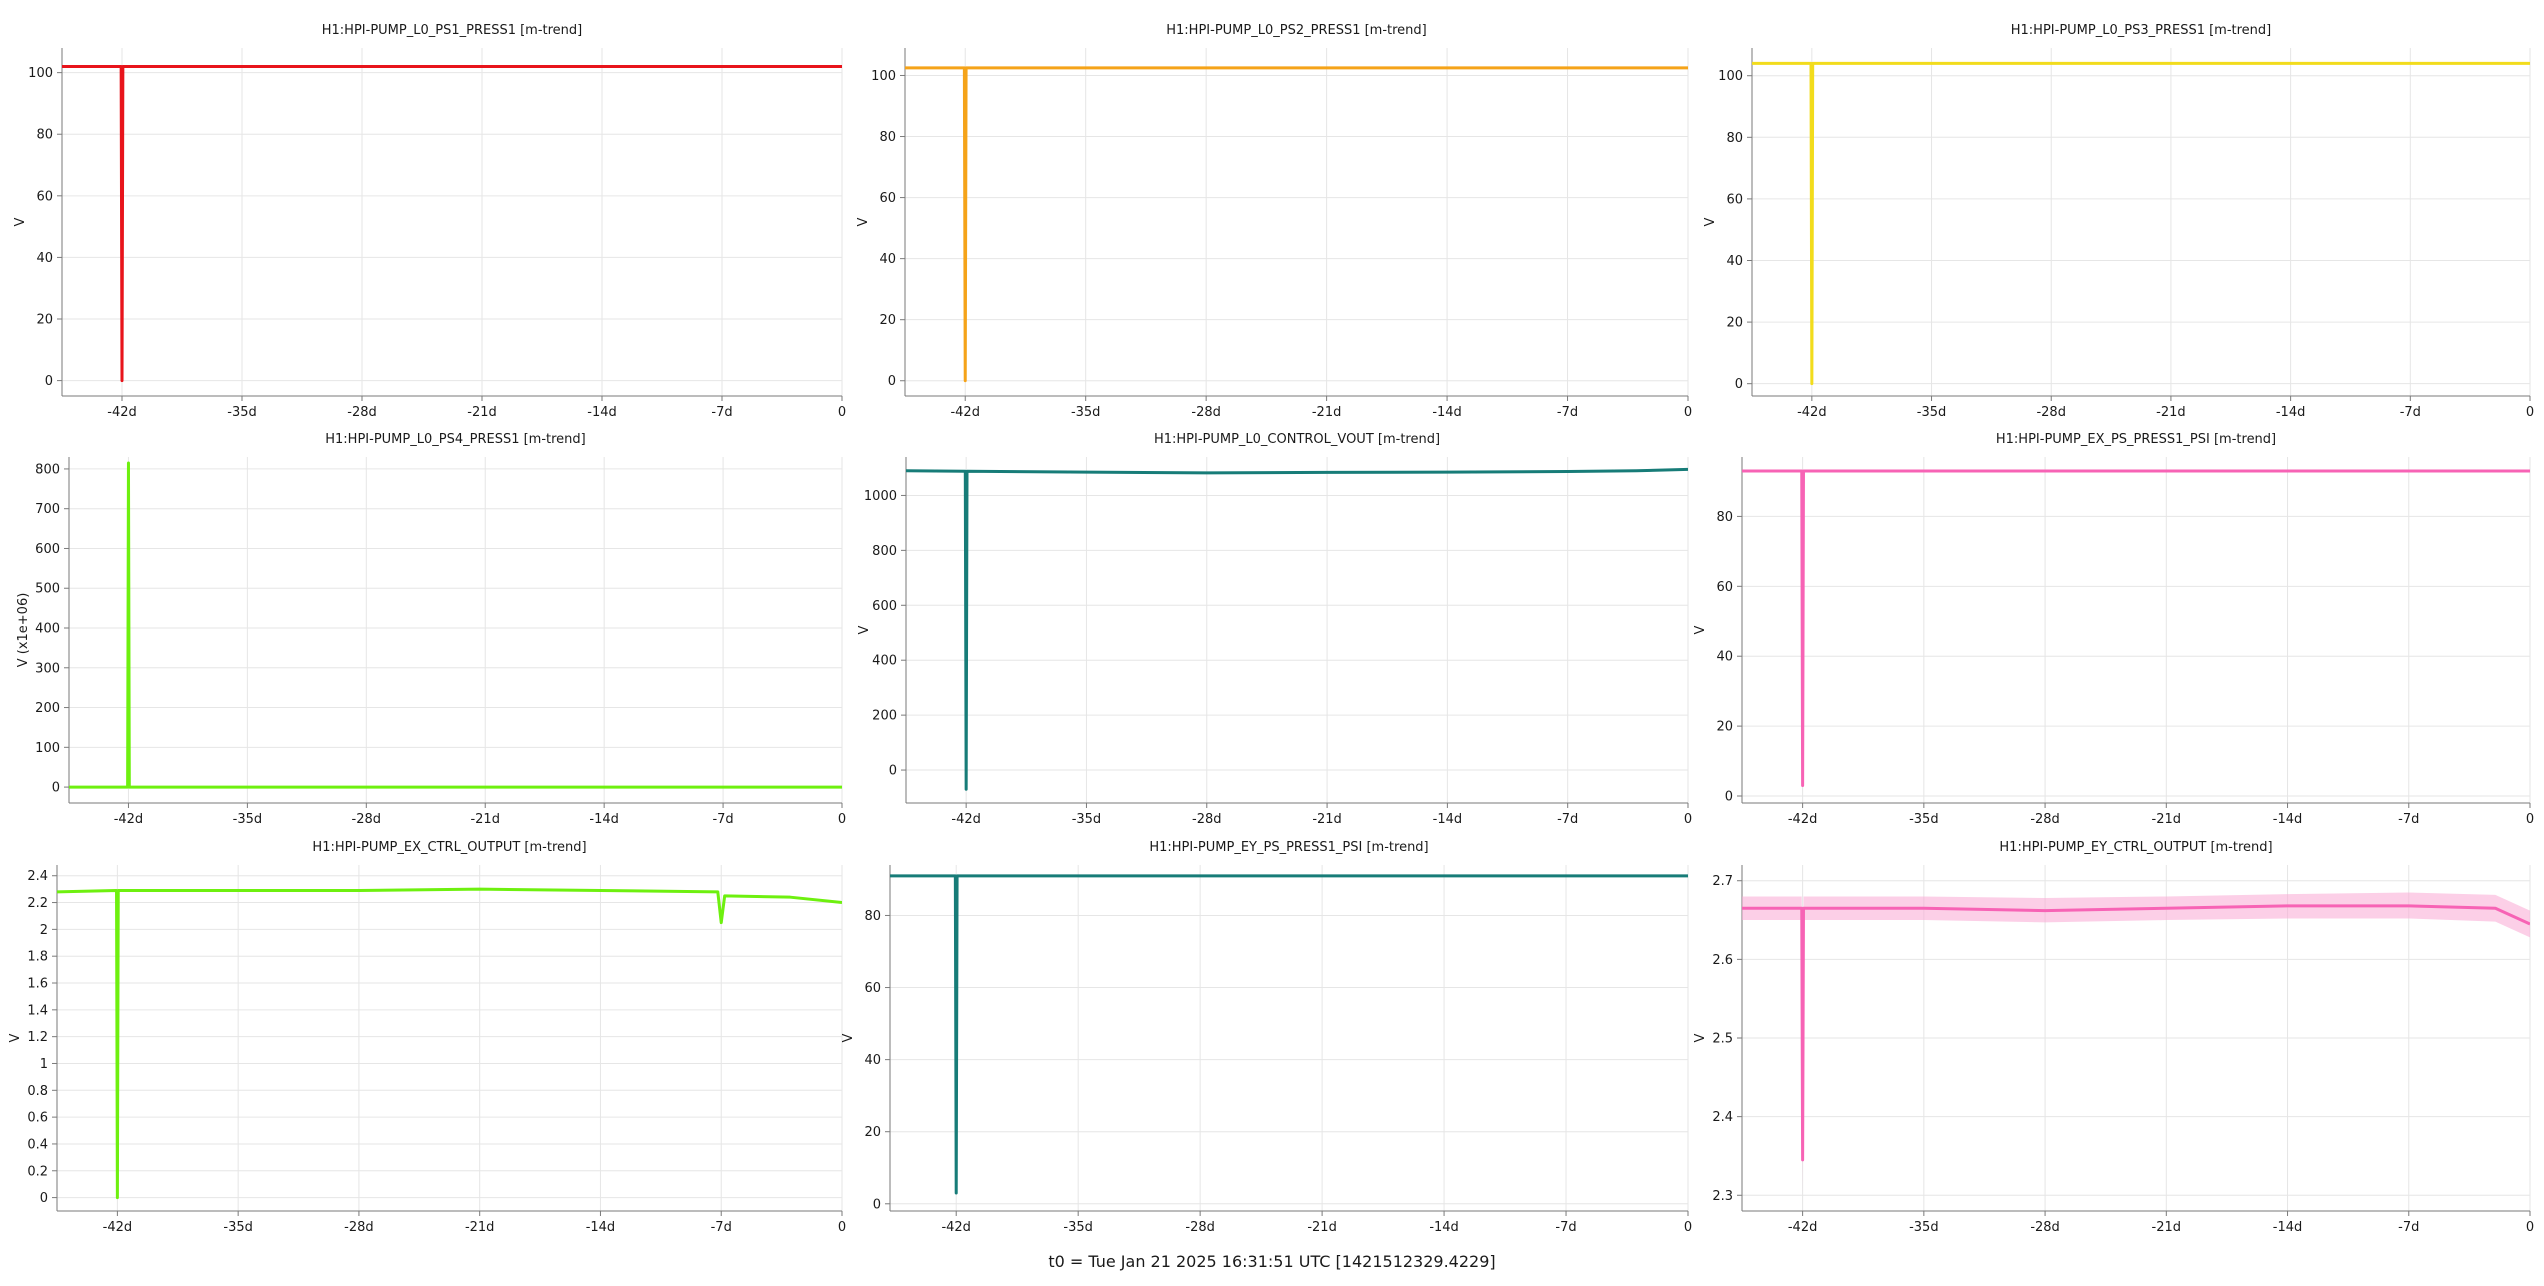 This screenshot has height=1286, width=2544. Describe the element at coordinates (37, 1037) in the screenshot. I see `y-tick-label: 1.2` at that location.